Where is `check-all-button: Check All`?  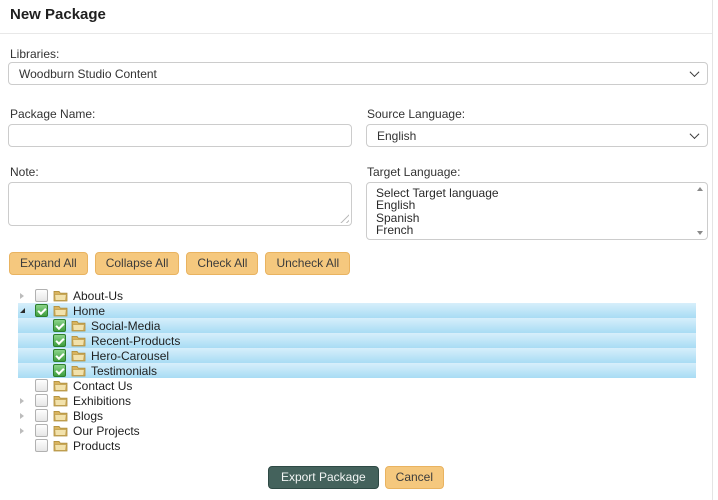 check-all-button: Check All is located at coordinates (222, 263).